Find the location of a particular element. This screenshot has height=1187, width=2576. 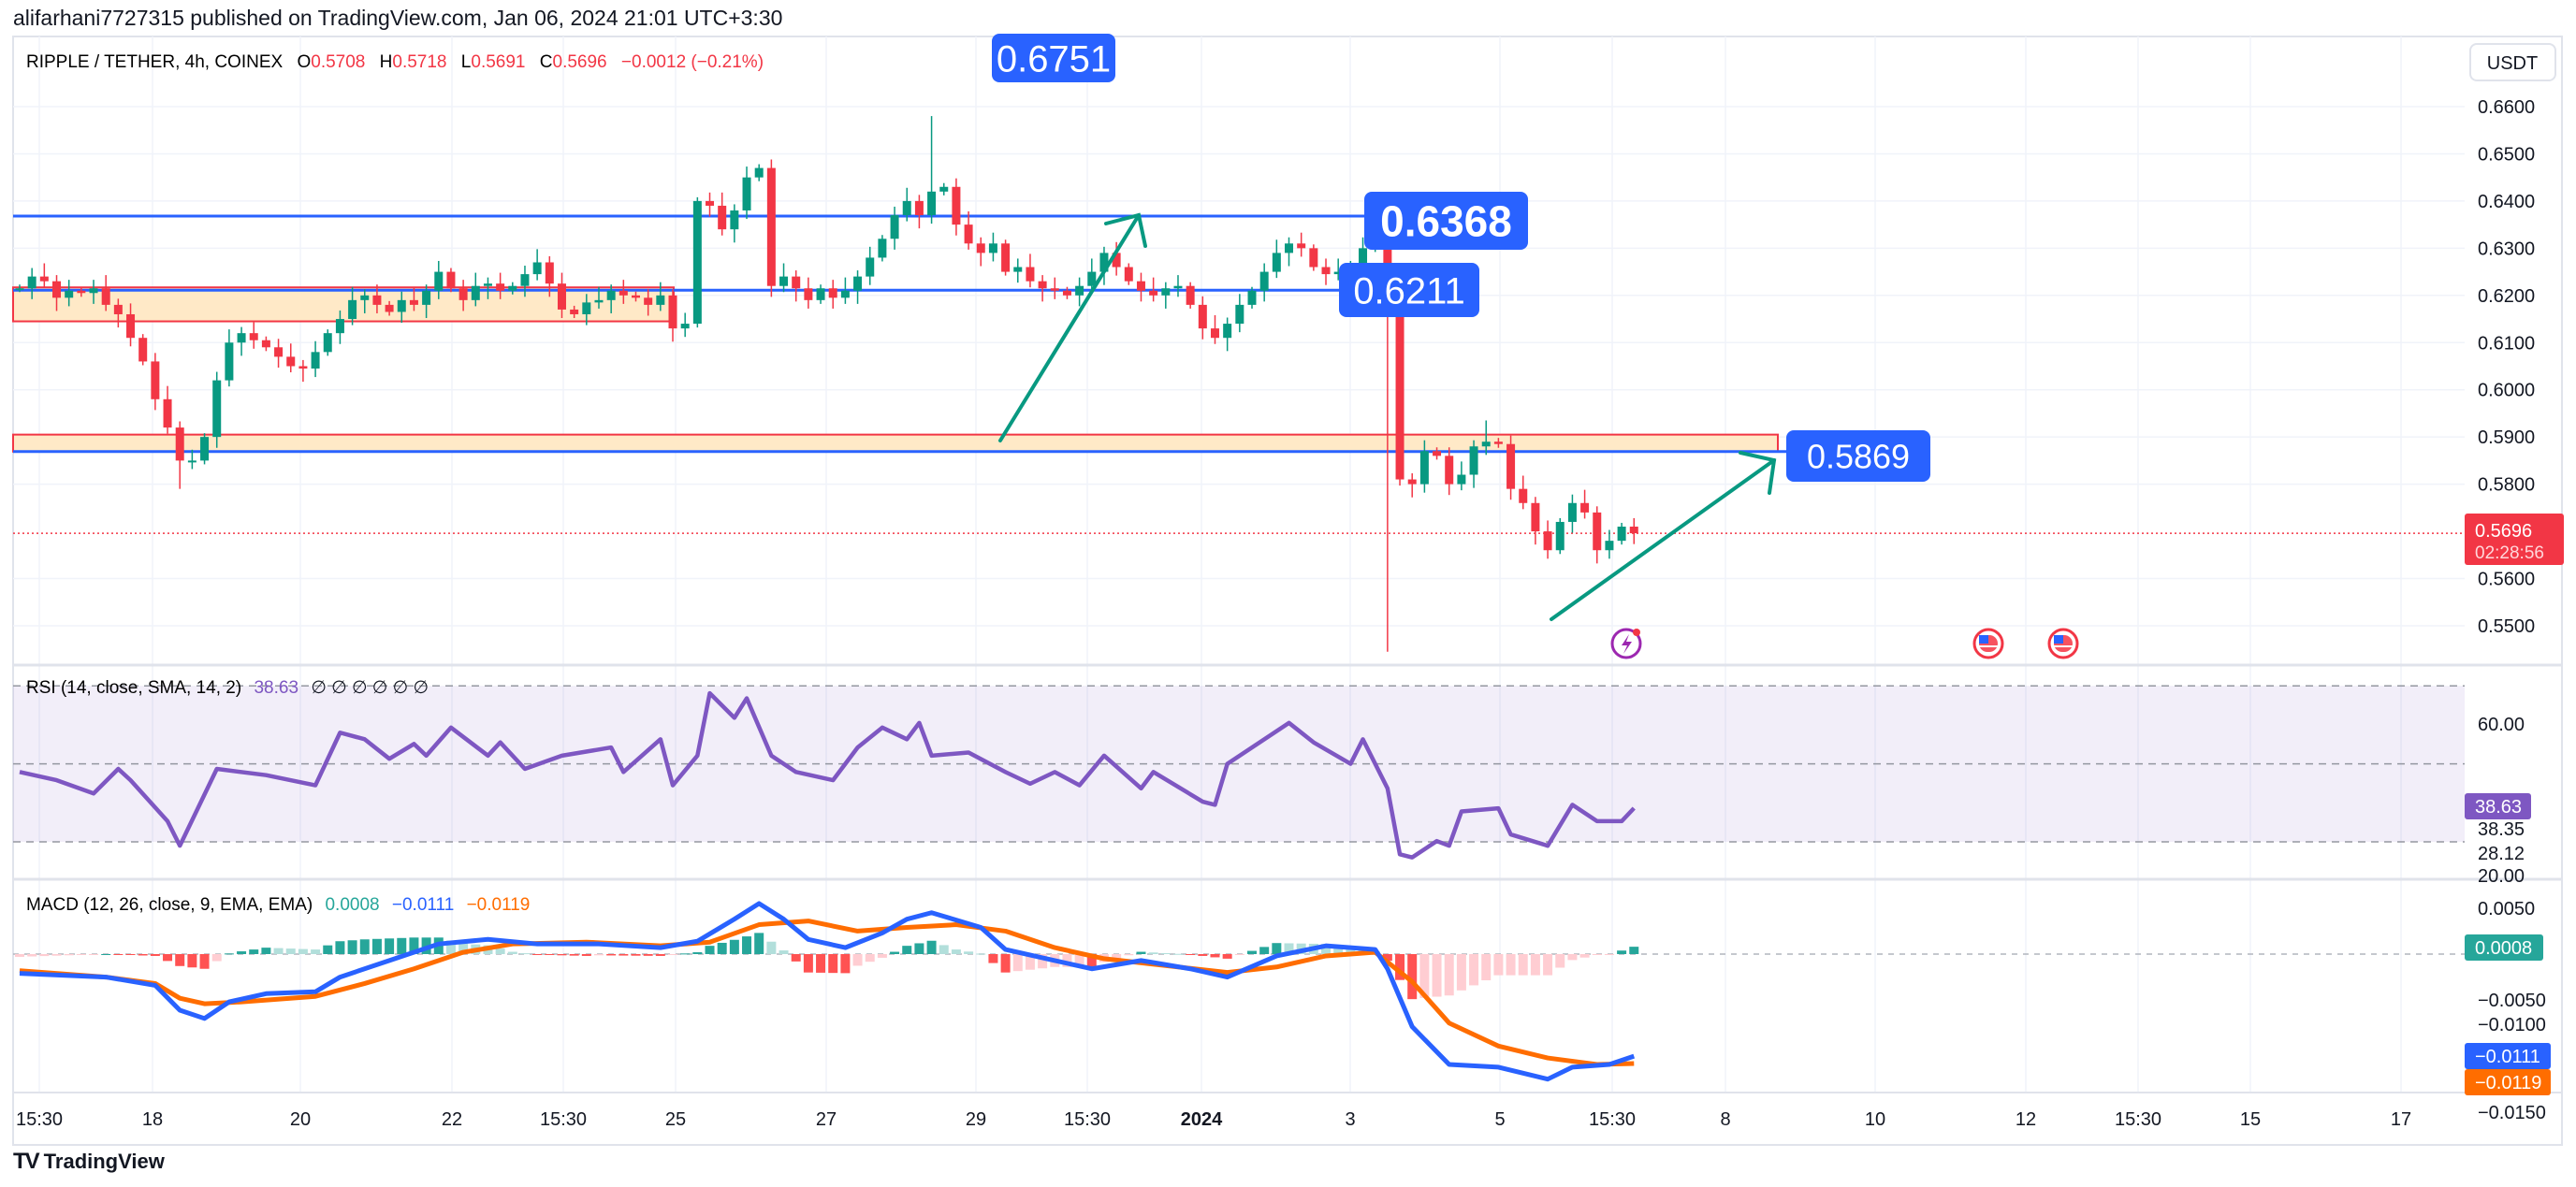

tradingview-brand: TV TradingView is located at coordinates (89, 1162).